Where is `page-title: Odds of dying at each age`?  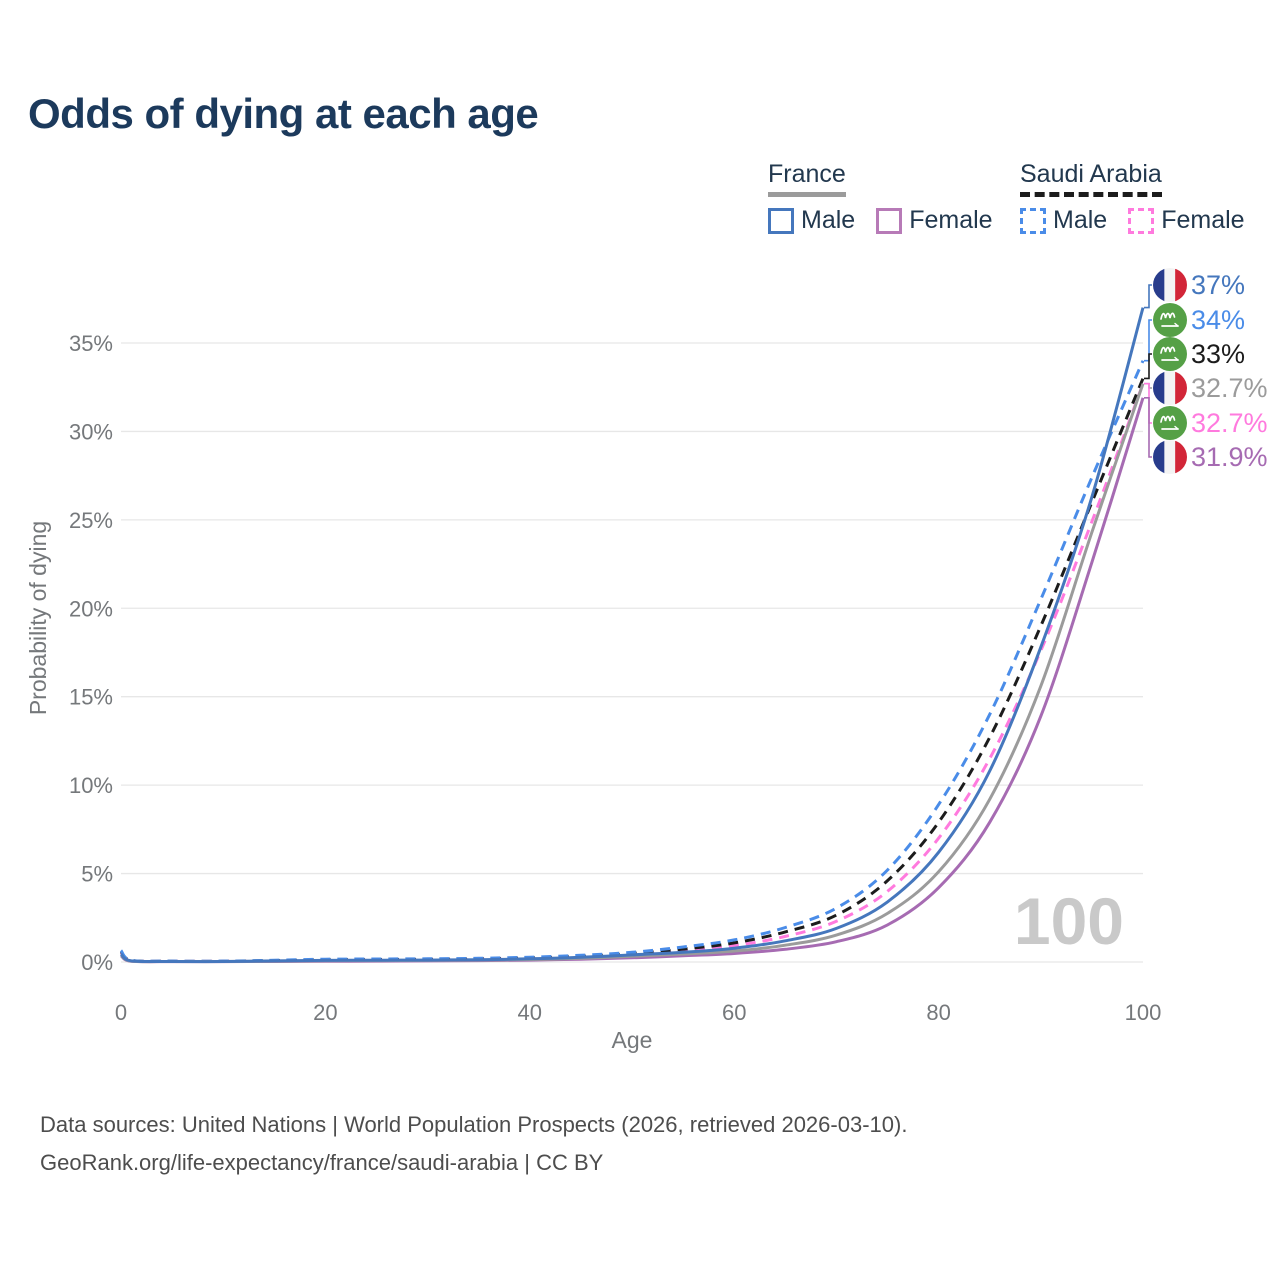
page-title: Odds of dying at each age is located at coordinates (283, 113).